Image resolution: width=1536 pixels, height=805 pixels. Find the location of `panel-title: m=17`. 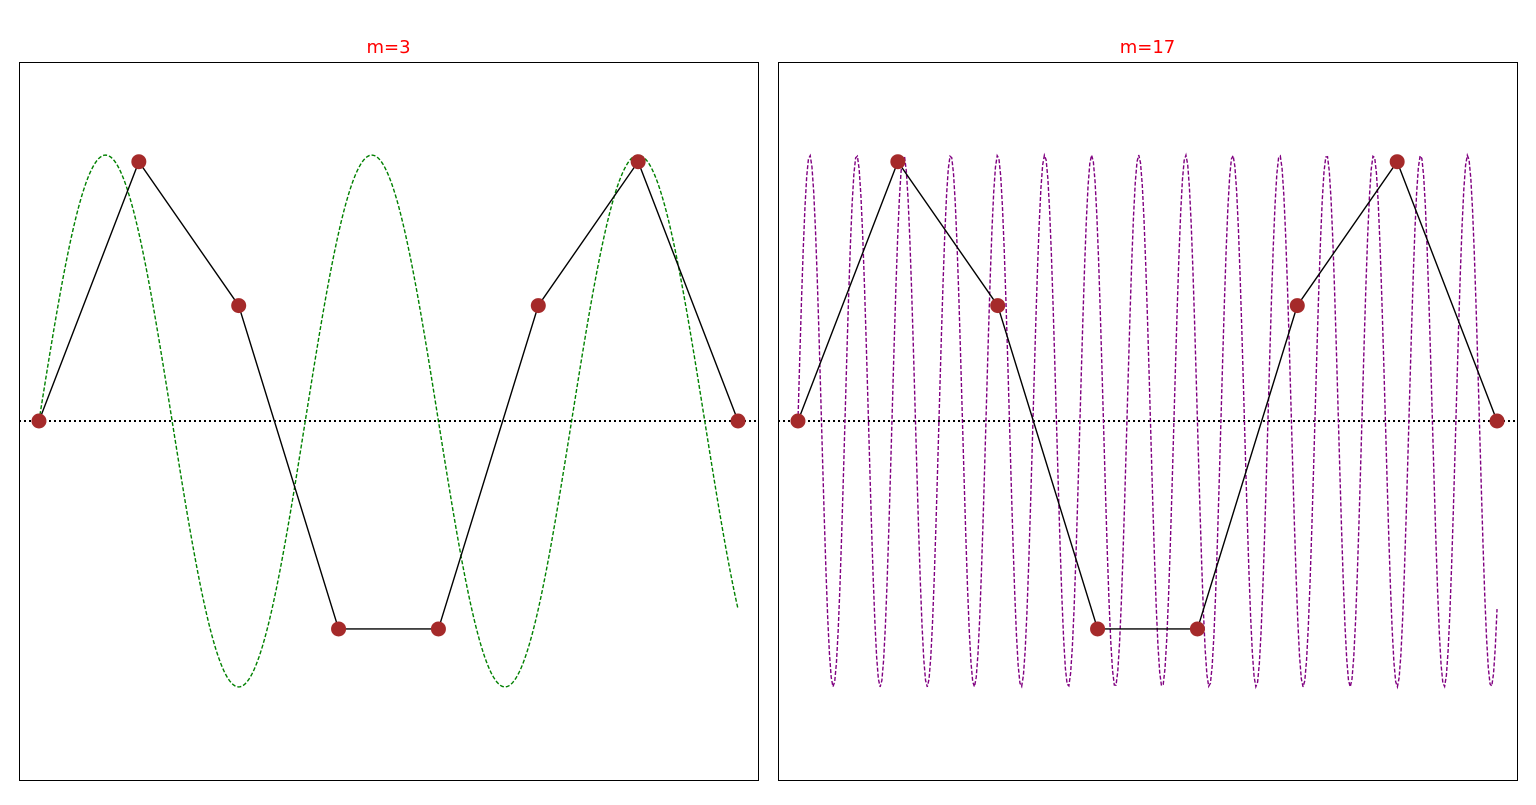

panel-title: m=17 is located at coordinates (1148, 47).